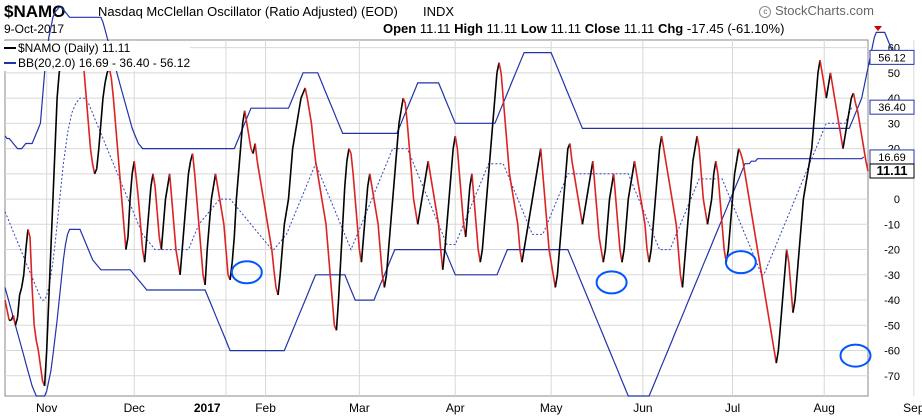 The image size is (922, 420). What do you see at coordinates (824, 408) in the screenshot?
I see `x-tick-label: Aug` at bounding box center [824, 408].